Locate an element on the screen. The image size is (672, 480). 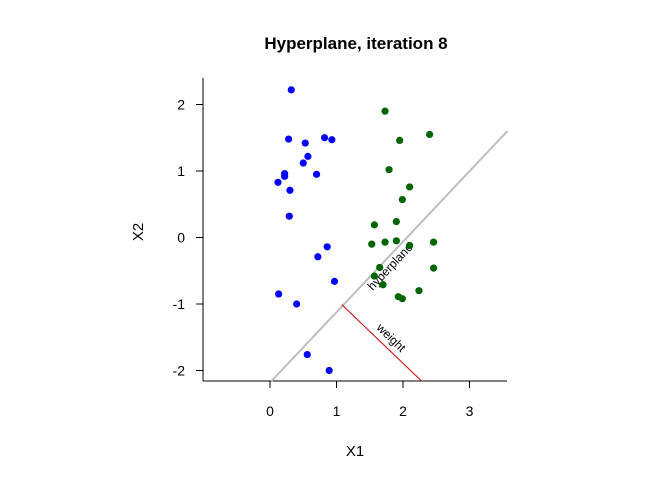
data-points is located at coordinates (356, 230).